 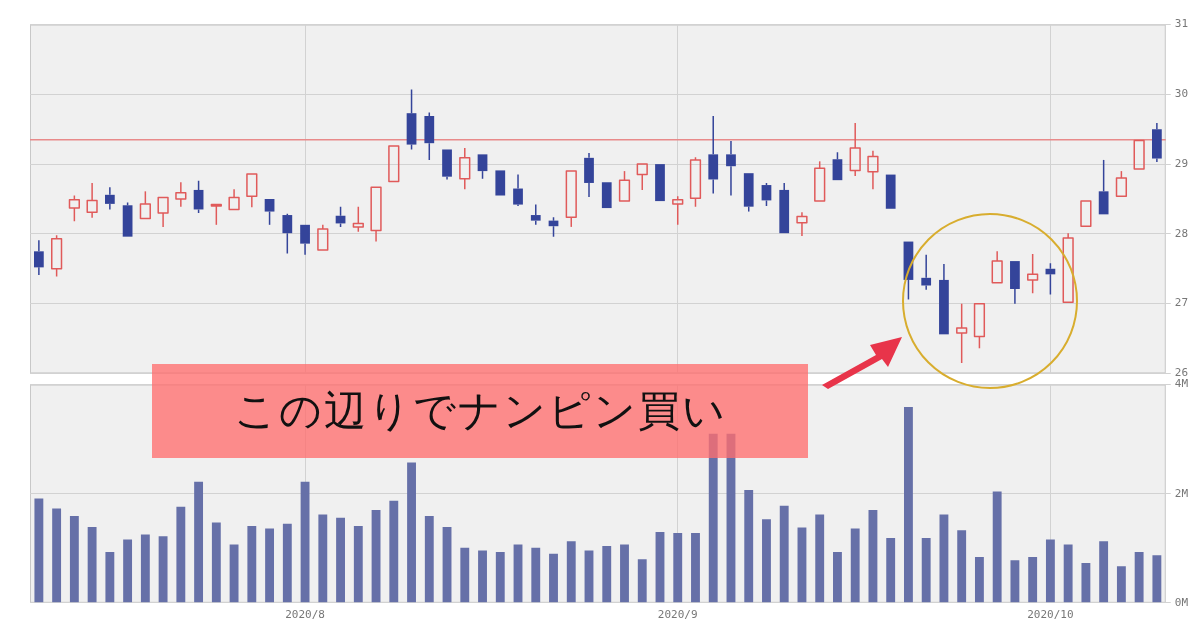 What do you see at coordinates (1181, 493) in the screenshot?
I see `y-tick-label: 2M` at bounding box center [1181, 493].